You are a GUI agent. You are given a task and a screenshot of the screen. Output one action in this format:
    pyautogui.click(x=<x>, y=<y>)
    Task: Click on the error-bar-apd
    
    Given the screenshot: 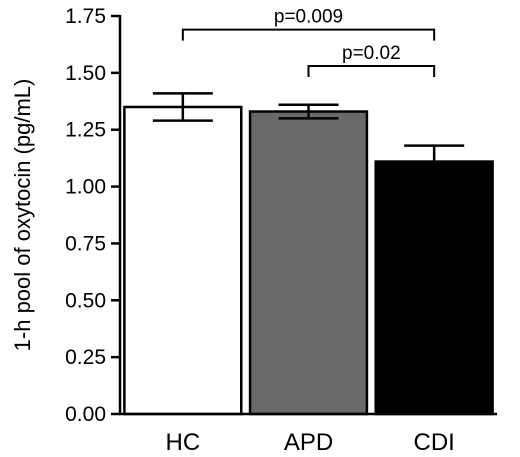 What is the action you would take?
    pyautogui.click(x=308, y=111)
    